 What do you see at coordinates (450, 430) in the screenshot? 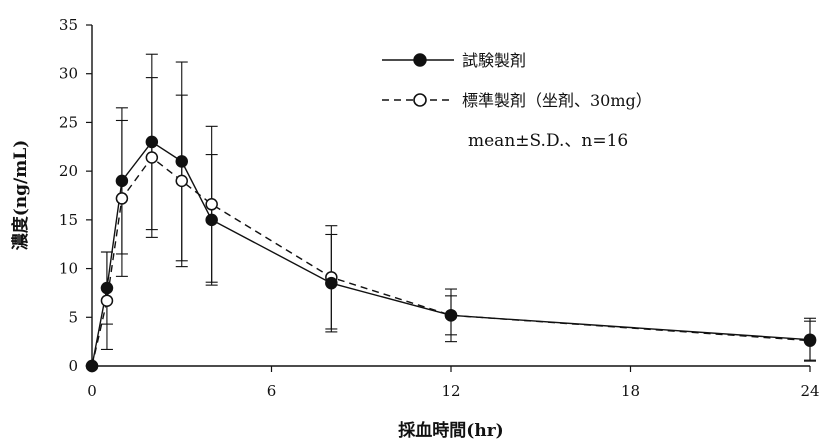
I see `x-axis-label: 採血時間(hr)` at bounding box center [450, 430].